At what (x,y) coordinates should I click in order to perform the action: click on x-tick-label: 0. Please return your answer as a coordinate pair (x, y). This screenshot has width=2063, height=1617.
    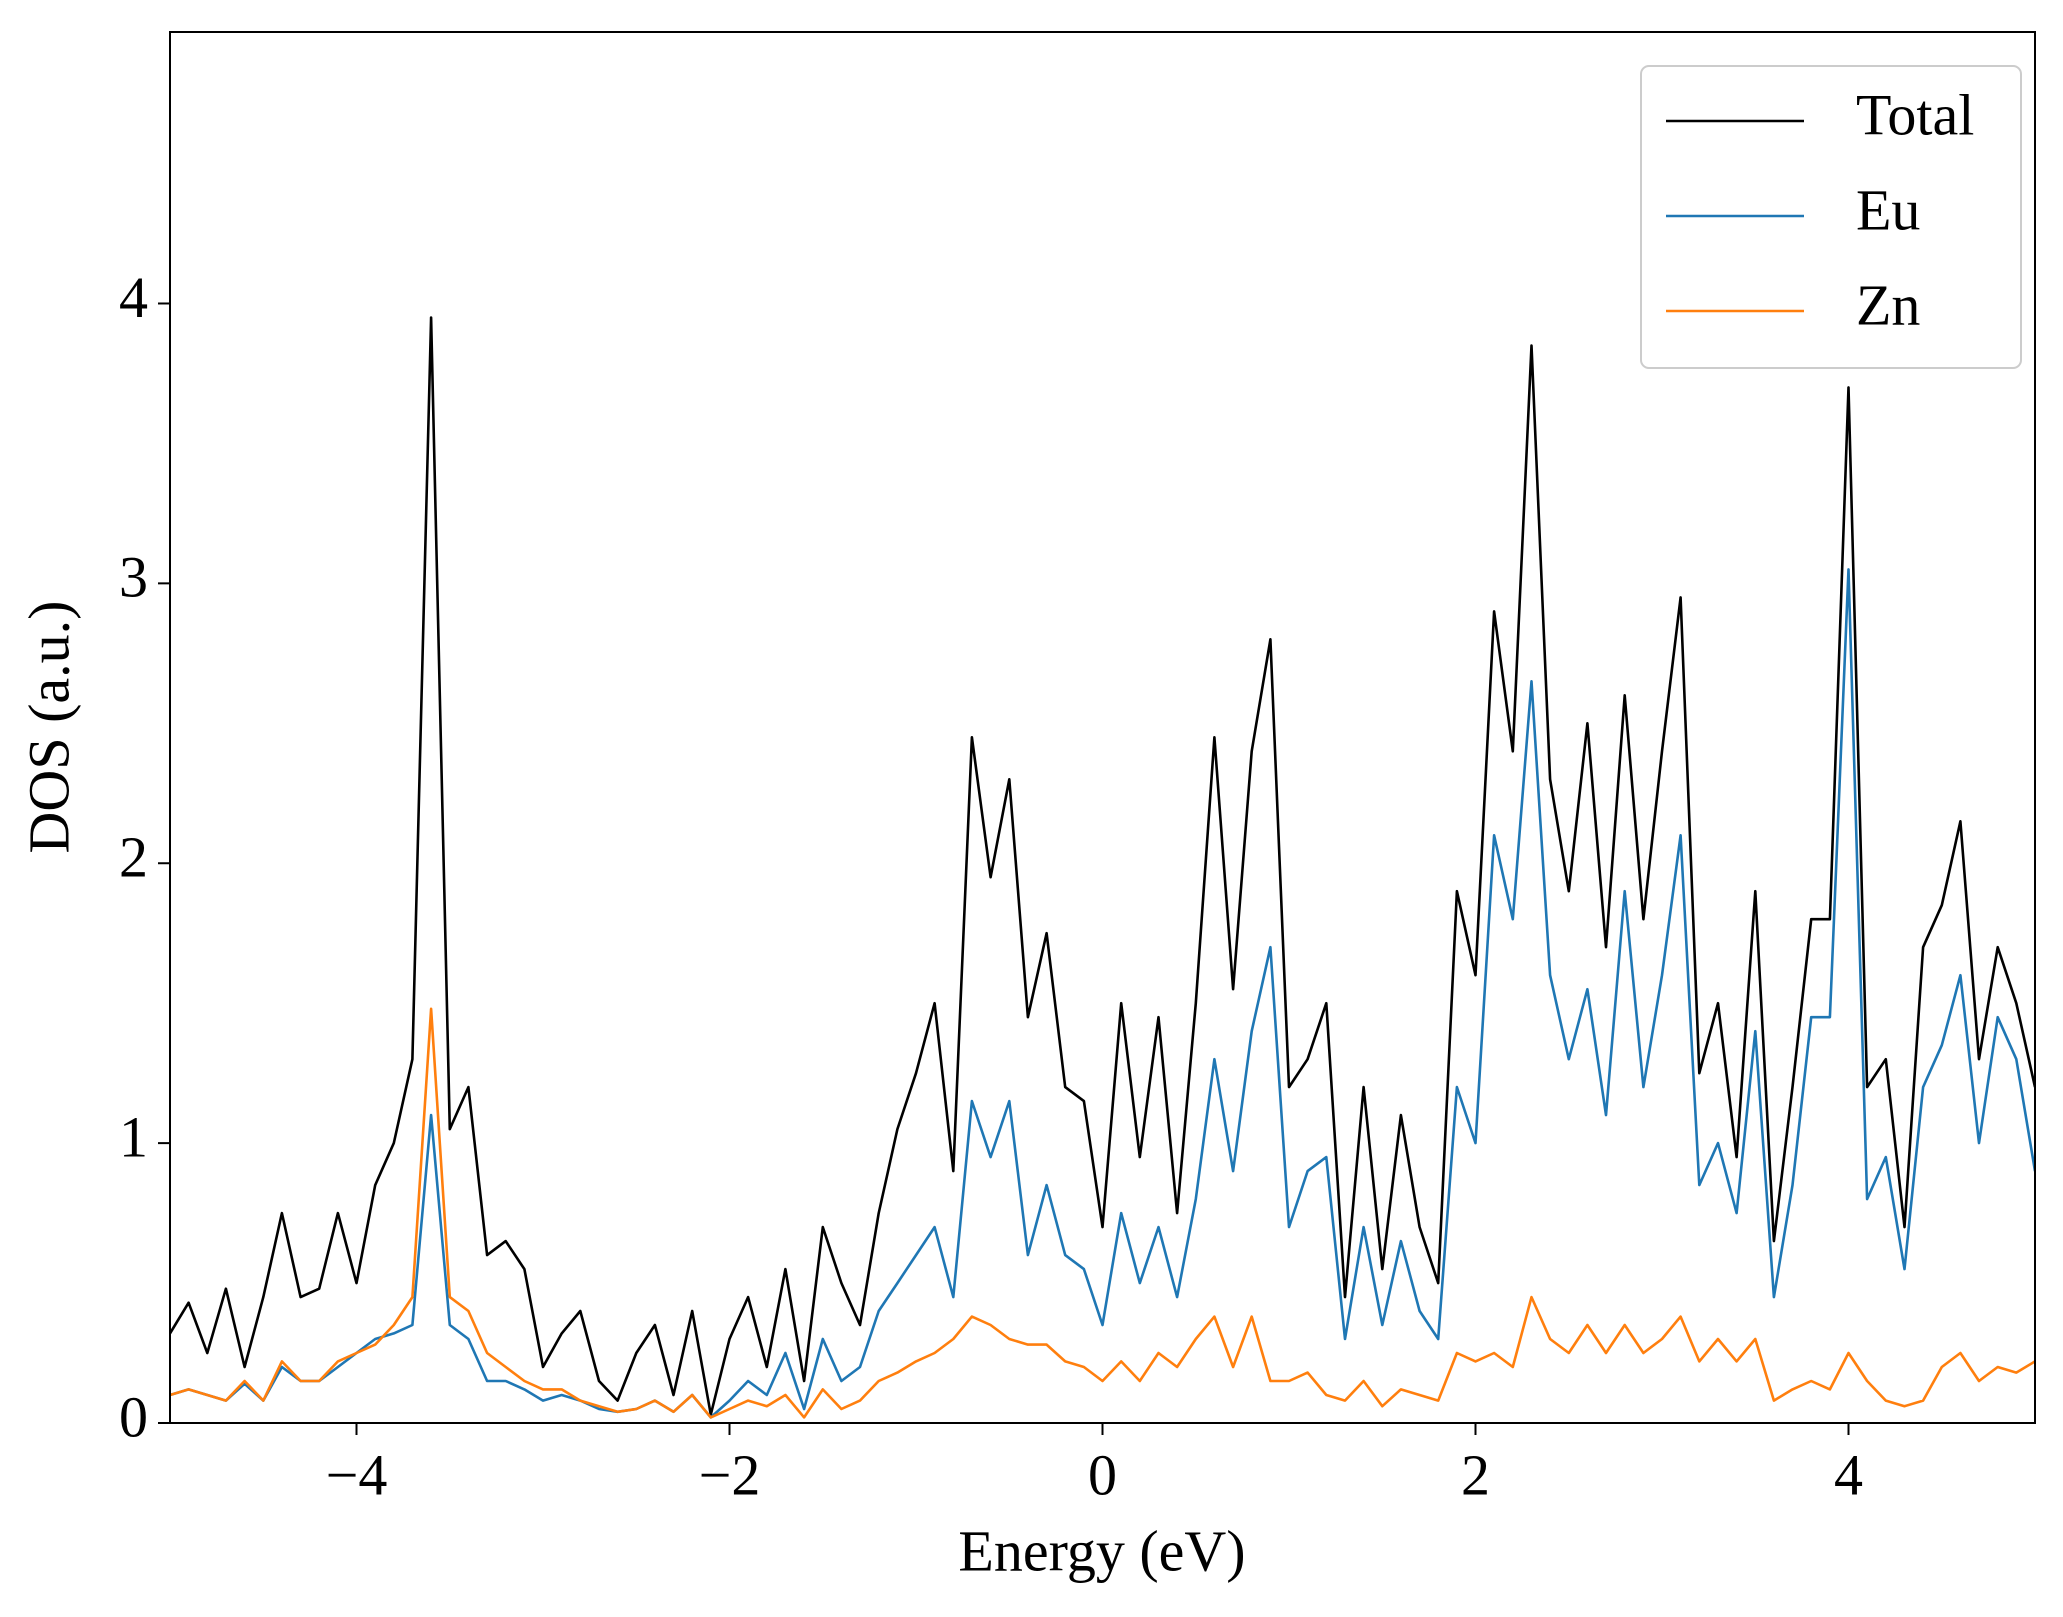
    Looking at the image, I should click on (1102, 1474).